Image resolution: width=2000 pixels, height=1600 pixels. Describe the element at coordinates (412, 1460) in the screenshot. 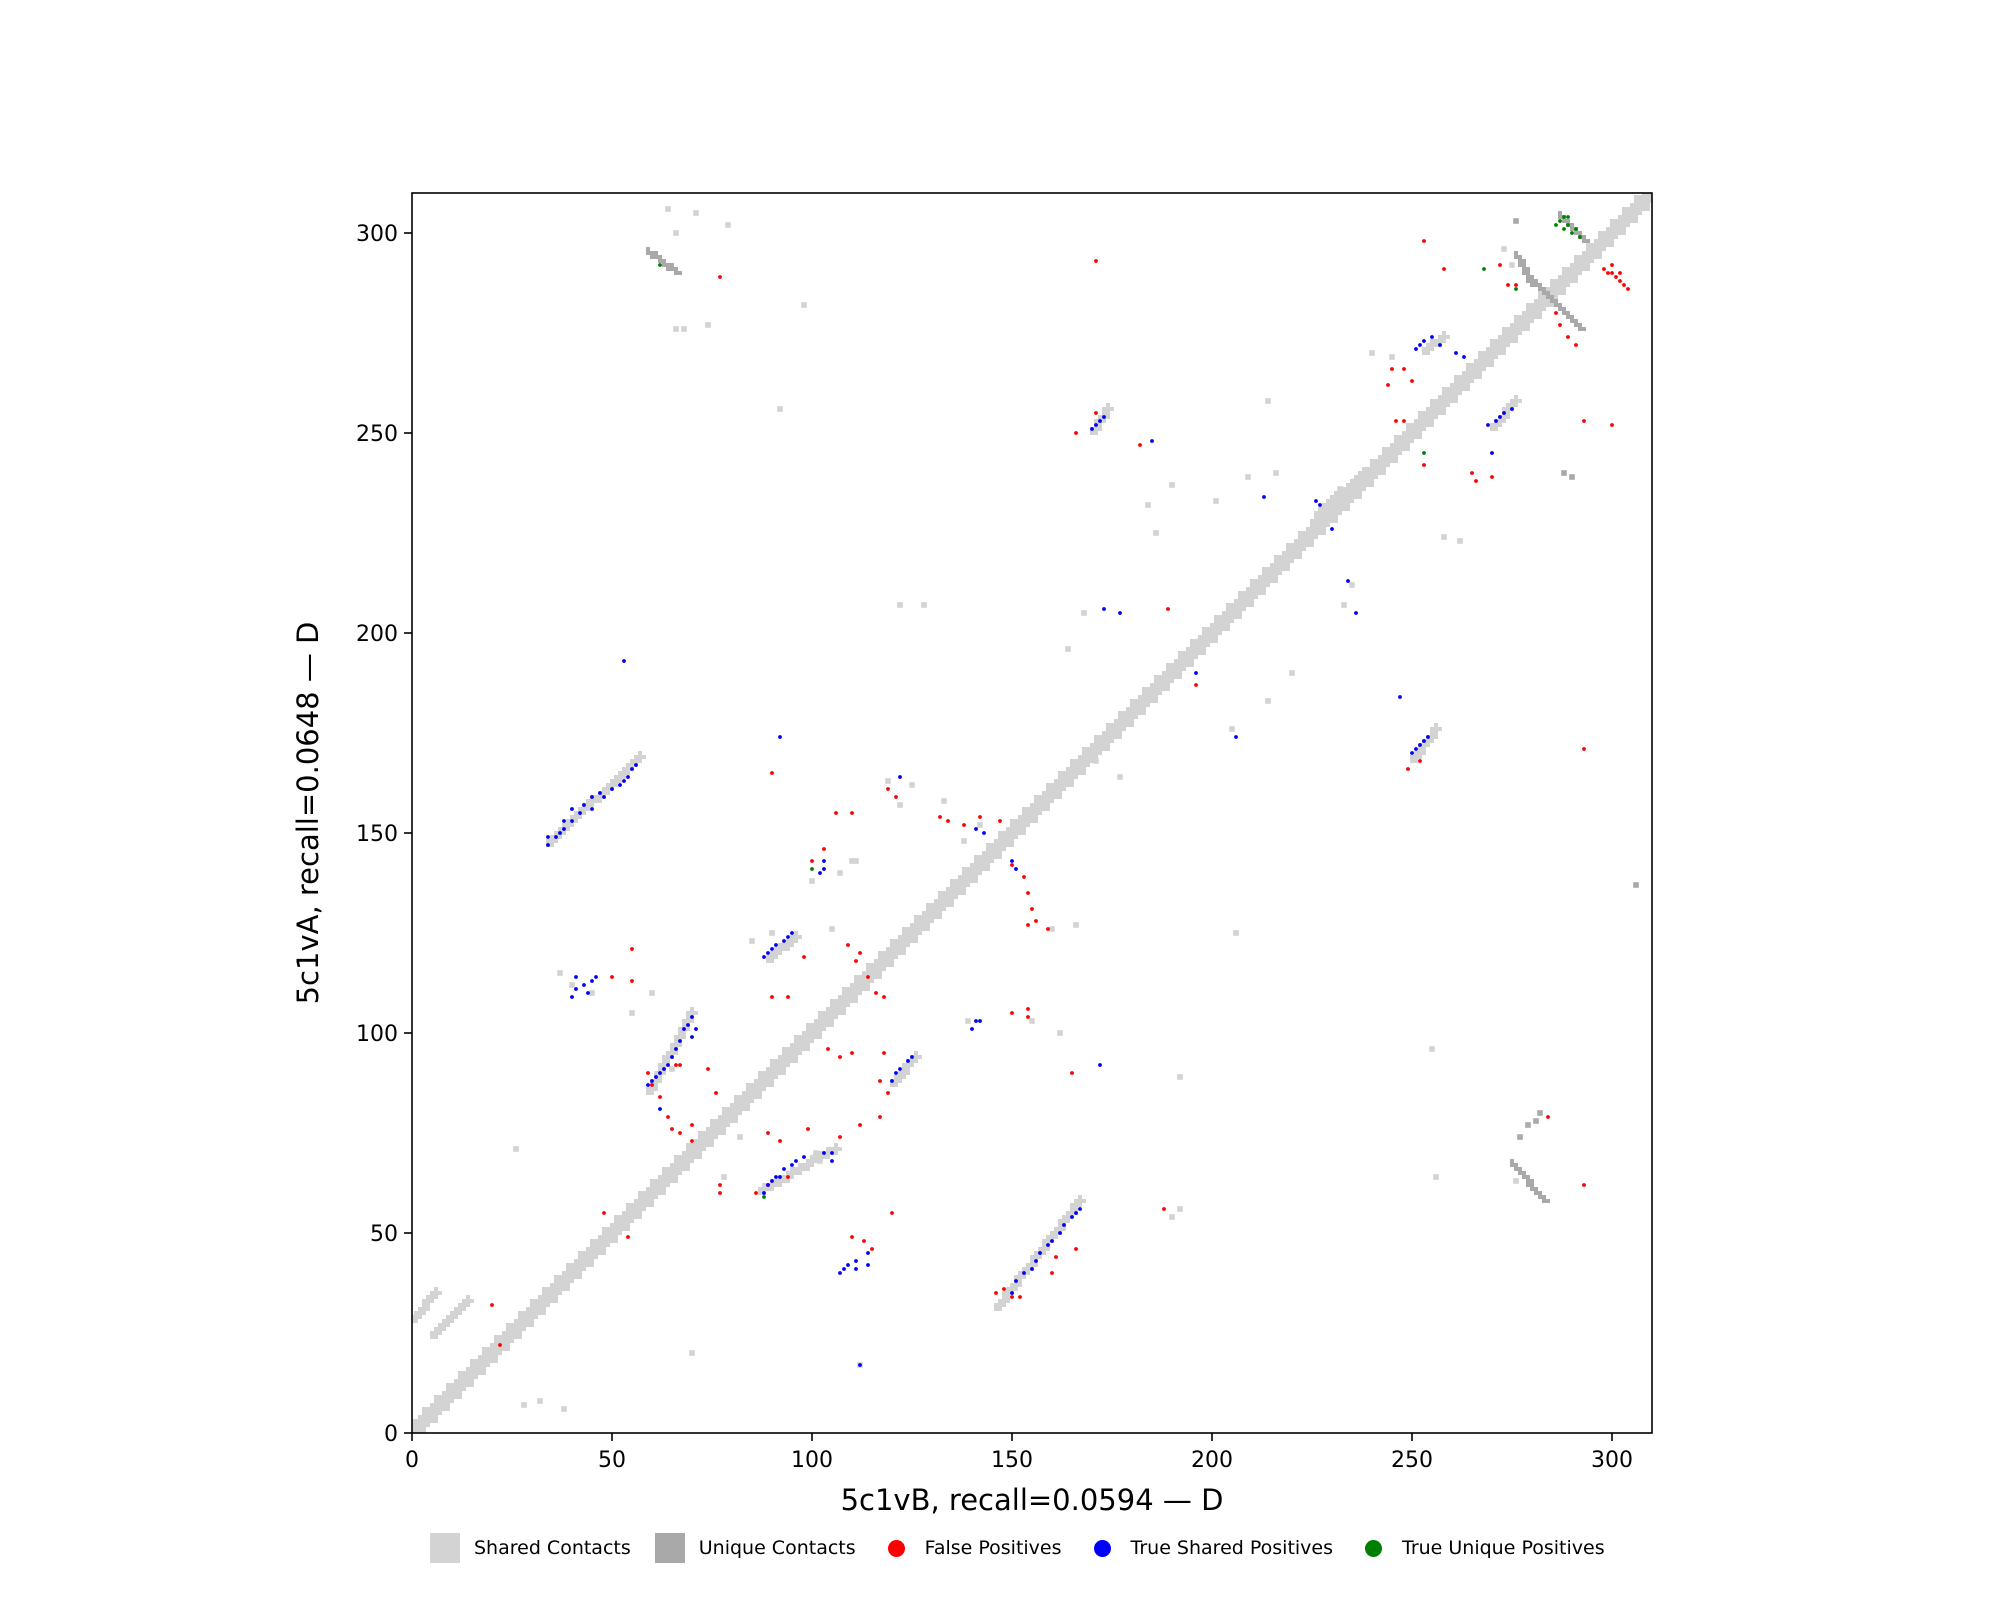

I see `x-tick-label: 0` at that location.